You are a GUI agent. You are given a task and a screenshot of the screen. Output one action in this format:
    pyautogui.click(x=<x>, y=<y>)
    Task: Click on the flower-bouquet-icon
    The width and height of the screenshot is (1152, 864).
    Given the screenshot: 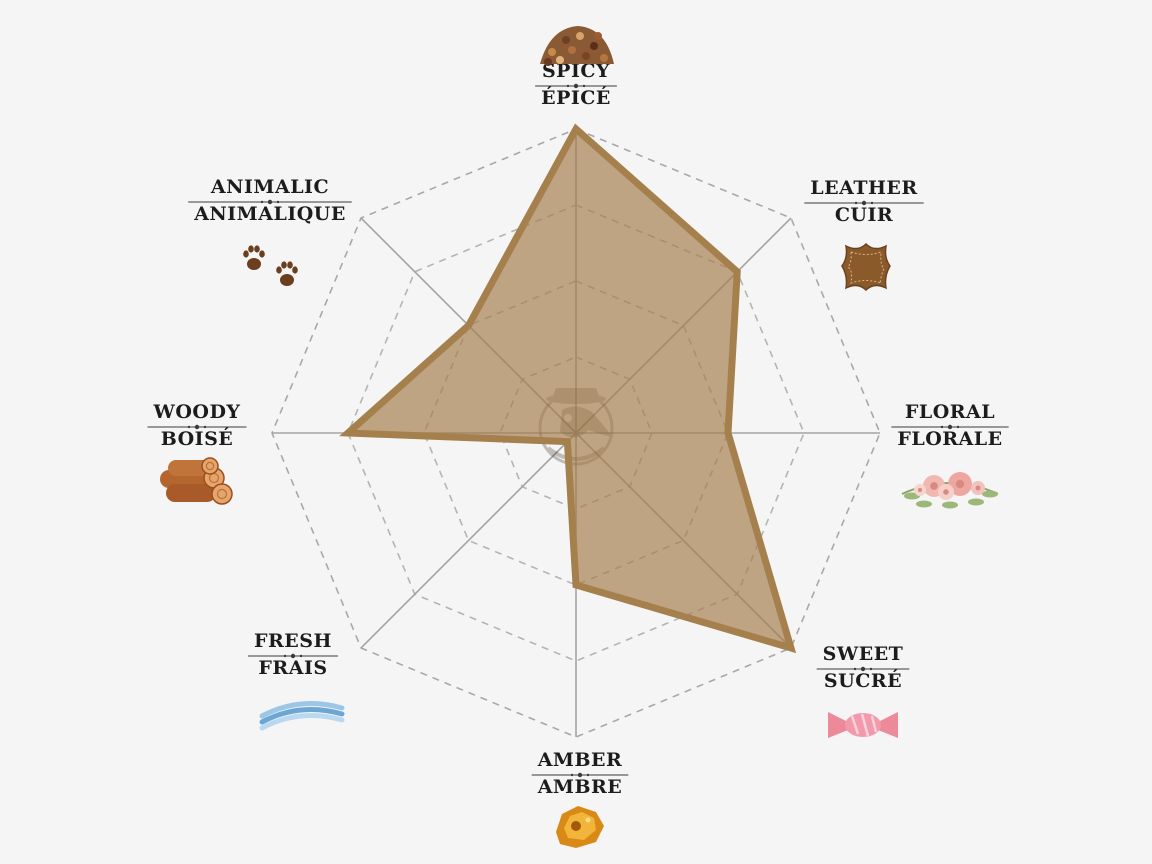 What is the action you would take?
    pyautogui.click(x=950, y=490)
    